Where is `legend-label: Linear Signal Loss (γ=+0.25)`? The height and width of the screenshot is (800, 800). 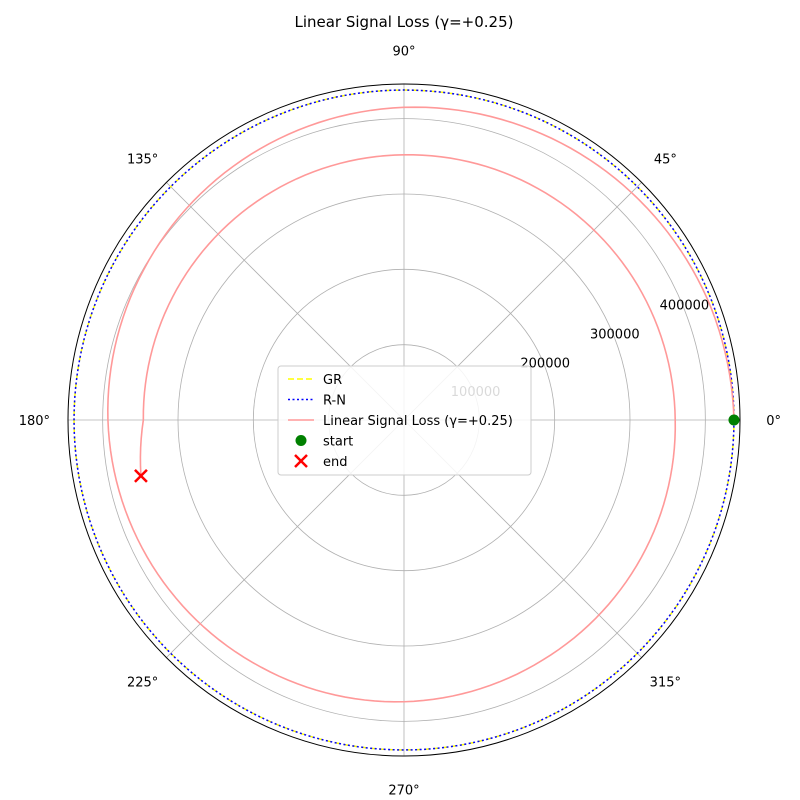 legend-label: Linear Signal Loss (γ=+0.25) is located at coordinates (418, 421).